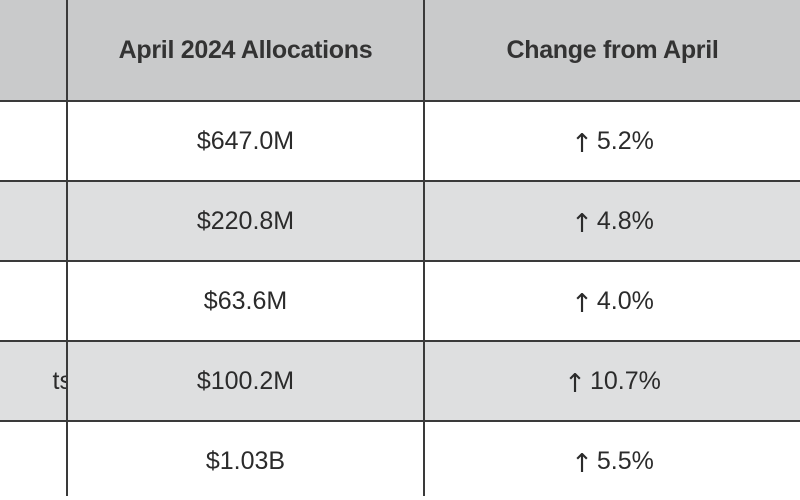 This screenshot has width=800, height=500. I want to click on page-bottom-edge, so click(400, 498).